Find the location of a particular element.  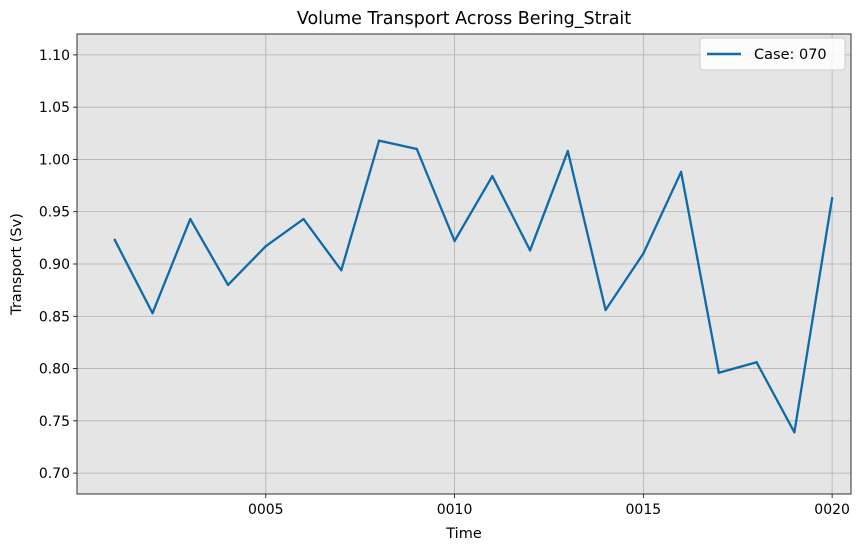

y-tick-label: 1.10 is located at coordinates (54, 56).